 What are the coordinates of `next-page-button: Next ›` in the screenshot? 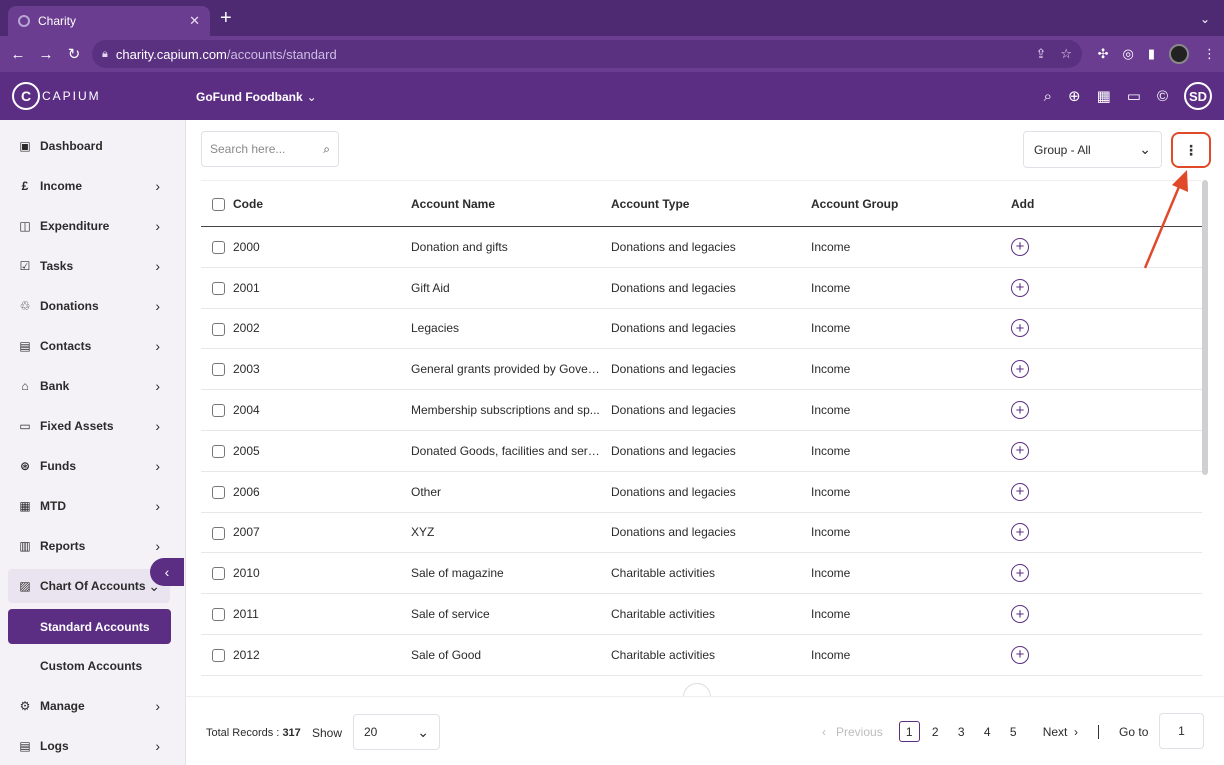 It's located at (1060, 731).